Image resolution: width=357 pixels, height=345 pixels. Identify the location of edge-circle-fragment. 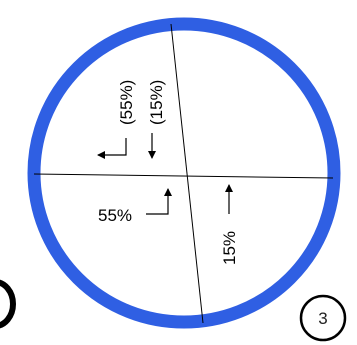
(8, 304).